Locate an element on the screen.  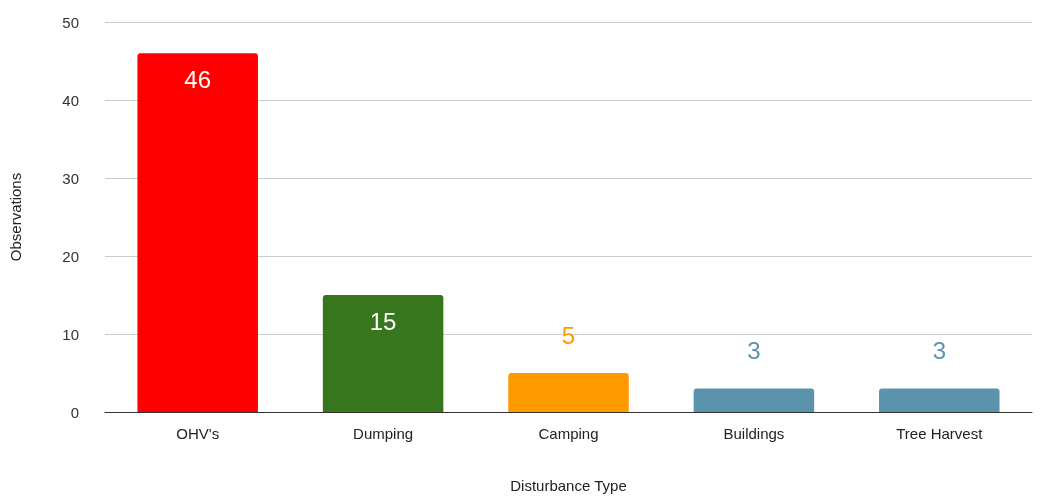
x-tick-label: Dumping is located at coordinates (383, 433).